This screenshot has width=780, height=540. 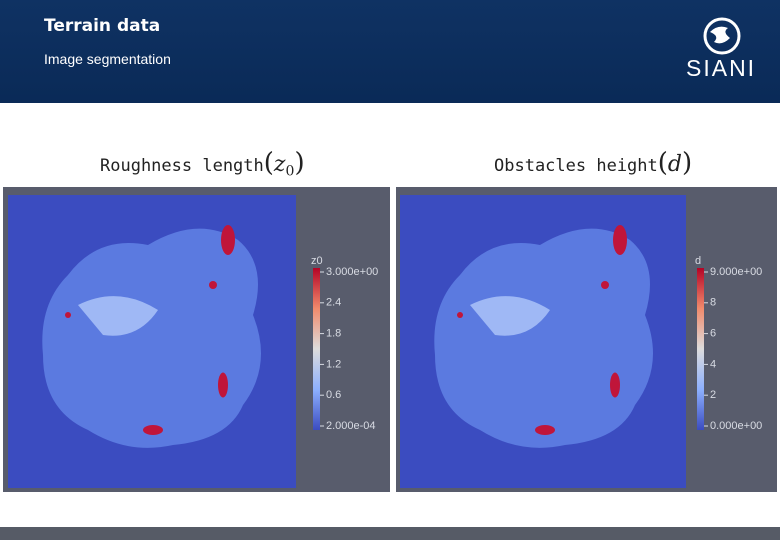 I want to click on logo: SIANI, so click(x=721, y=68).